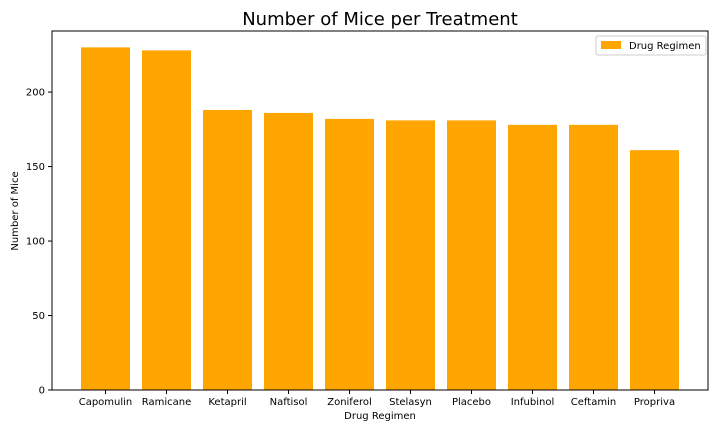  What do you see at coordinates (227, 402) in the screenshot?
I see `x-tick-label: Ketapril` at bounding box center [227, 402].